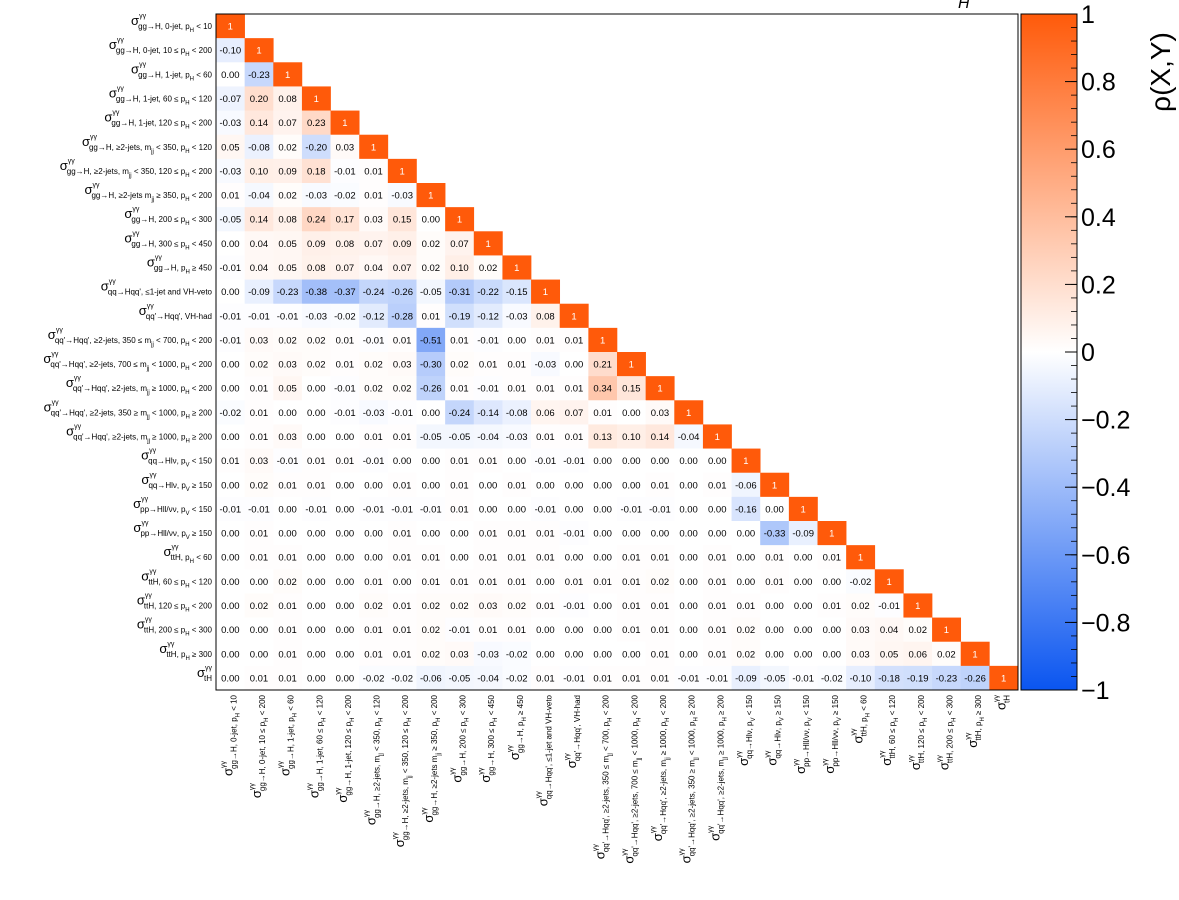 The height and width of the screenshot is (900, 1179). I want to click on cell-value-label: 0.23, so click(316, 123).